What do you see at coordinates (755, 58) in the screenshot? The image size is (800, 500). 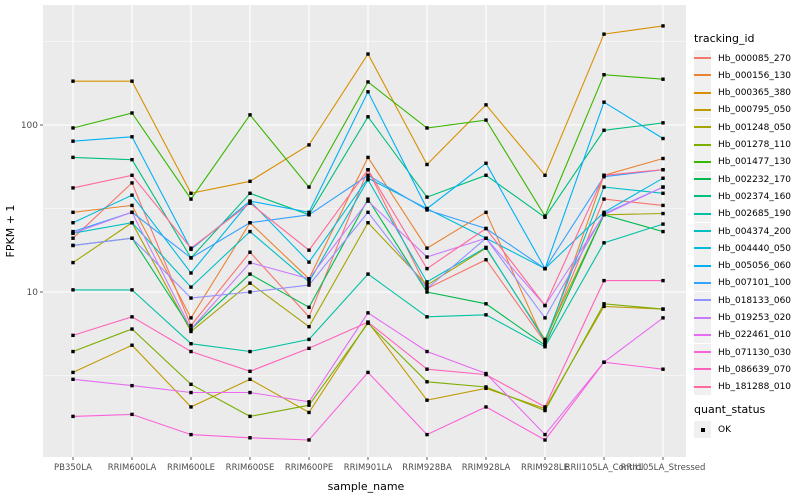 I see `legend-item-label: Hb_000085_270` at bounding box center [755, 58].